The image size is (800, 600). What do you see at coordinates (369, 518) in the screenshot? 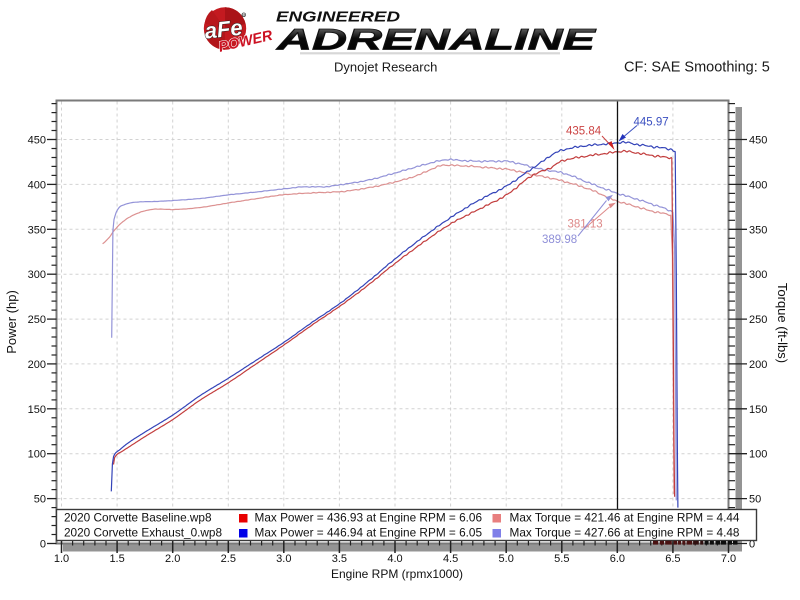
I see `svg-text:Max Power = 436.93 at Engine R: Max Power = 436.93 at Engine RPM = 6.06` at bounding box center [369, 518].